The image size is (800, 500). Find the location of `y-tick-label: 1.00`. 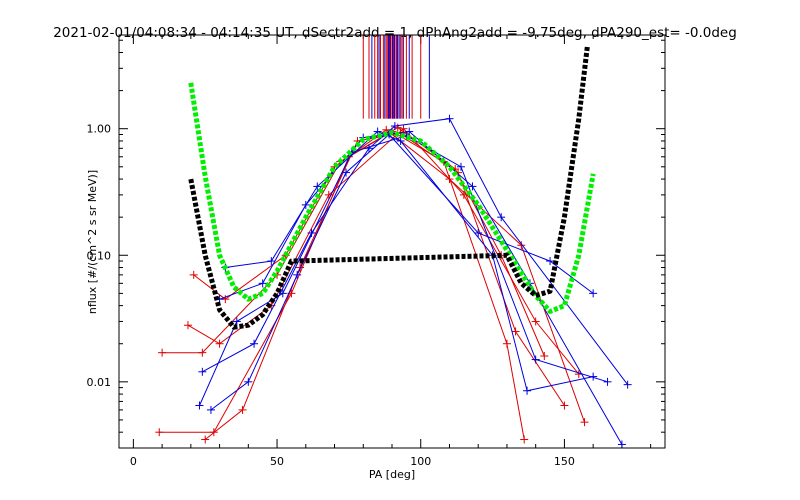

y-tick-label: 1.00 is located at coordinates (99, 129).